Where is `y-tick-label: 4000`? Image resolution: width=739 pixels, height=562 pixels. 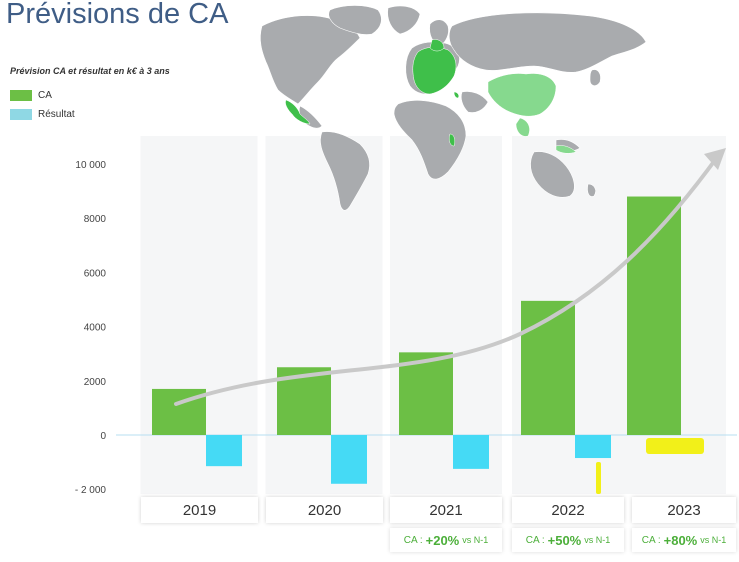 y-tick-label: 4000 is located at coordinates (95, 328).